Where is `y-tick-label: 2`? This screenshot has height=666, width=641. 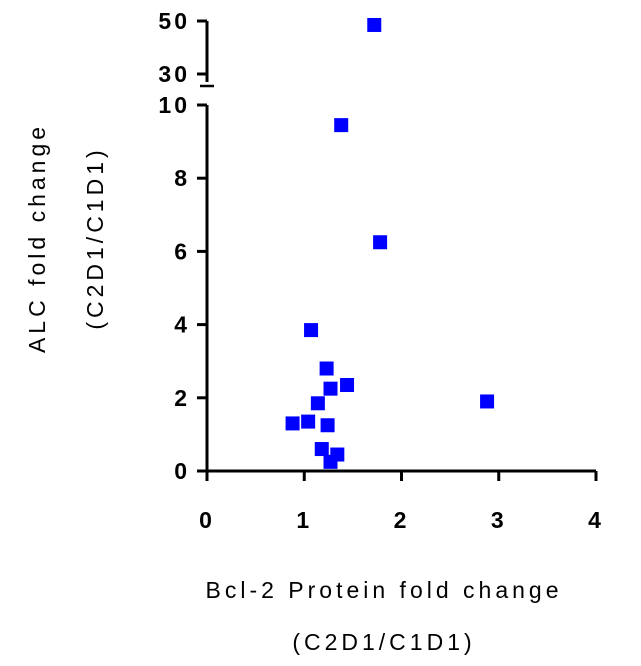
y-tick-label: 2 is located at coordinates (182, 398).